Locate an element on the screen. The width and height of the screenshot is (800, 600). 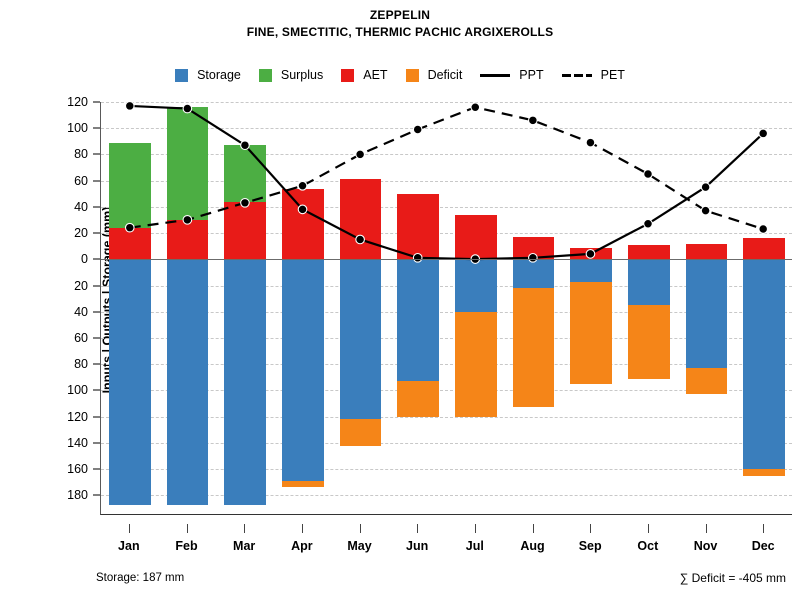
x-tick-label-dec: Dec is located at coordinates (763, 546).